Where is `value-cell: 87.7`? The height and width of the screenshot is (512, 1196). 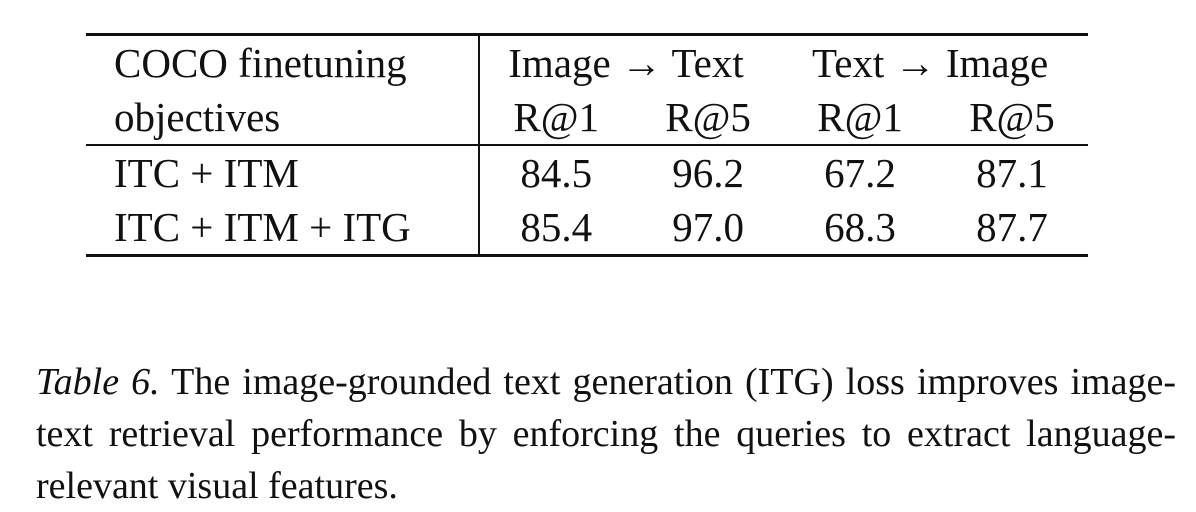
value-cell: 87.7 is located at coordinates (1012, 227).